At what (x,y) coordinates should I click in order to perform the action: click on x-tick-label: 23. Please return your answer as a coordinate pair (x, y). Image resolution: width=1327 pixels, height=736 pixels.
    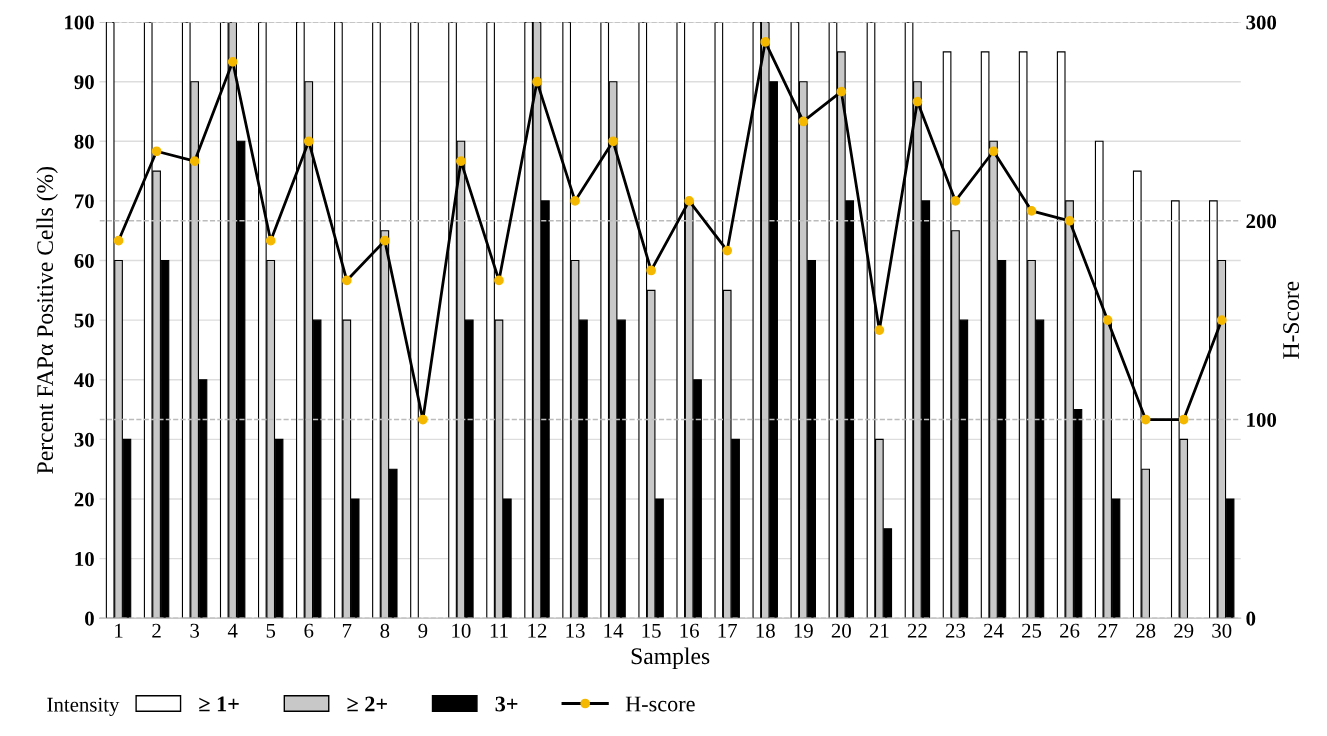
    Looking at the image, I should click on (955, 630).